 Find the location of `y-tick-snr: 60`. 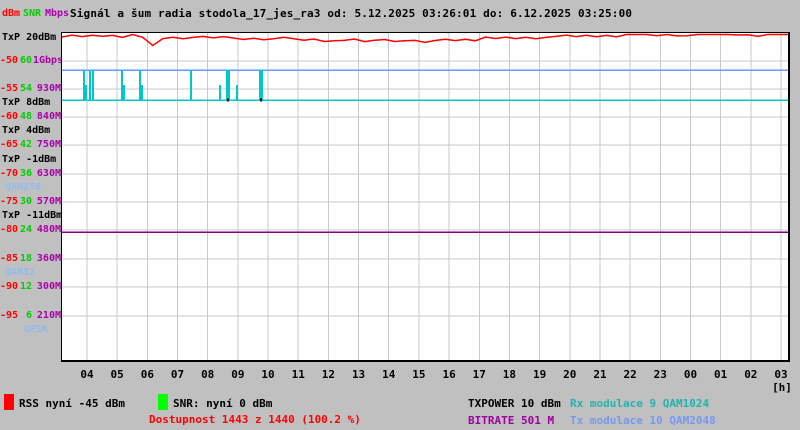

y-tick-snr: 60 is located at coordinates (25, 60).